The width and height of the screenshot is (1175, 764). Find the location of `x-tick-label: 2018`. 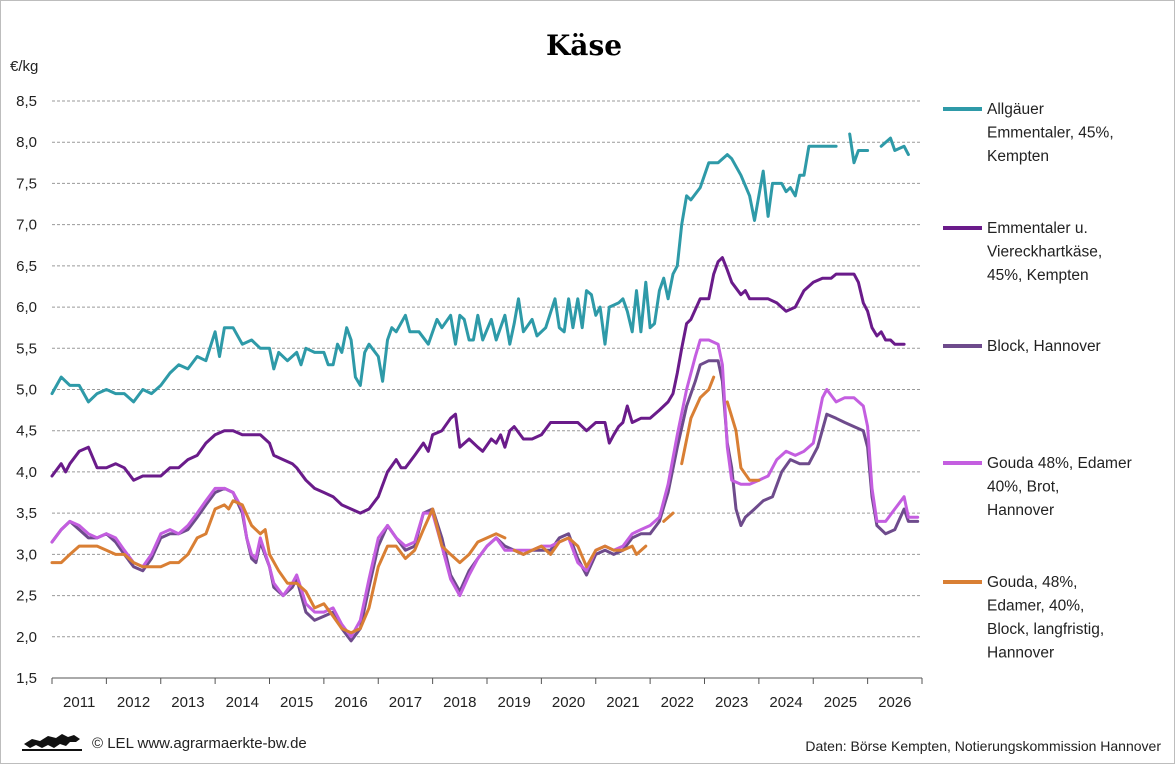

x-tick-label: 2018 is located at coordinates (459, 702).